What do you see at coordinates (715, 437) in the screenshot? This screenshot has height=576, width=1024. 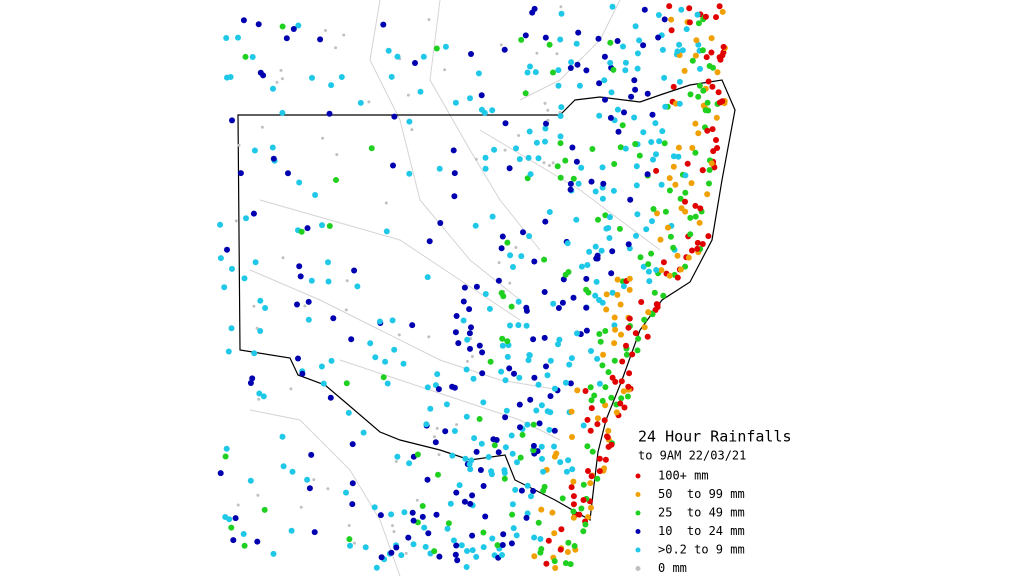 I see `legend-title: 24 Hour Rainfalls` at bounding box center [715, 437].